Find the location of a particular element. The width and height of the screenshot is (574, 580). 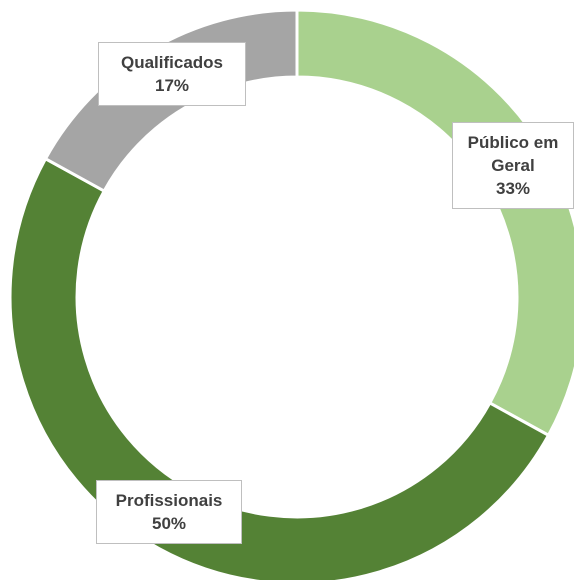

data-label: Qualificados 17% is located at coordinates (172, 74).